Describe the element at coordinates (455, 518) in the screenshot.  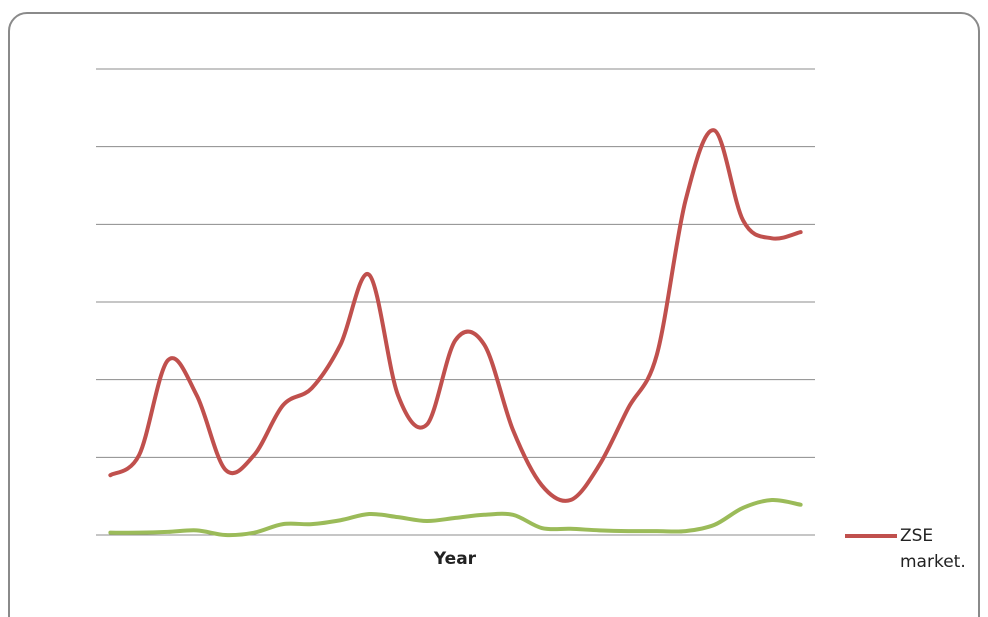
I see `line-series` at that location.